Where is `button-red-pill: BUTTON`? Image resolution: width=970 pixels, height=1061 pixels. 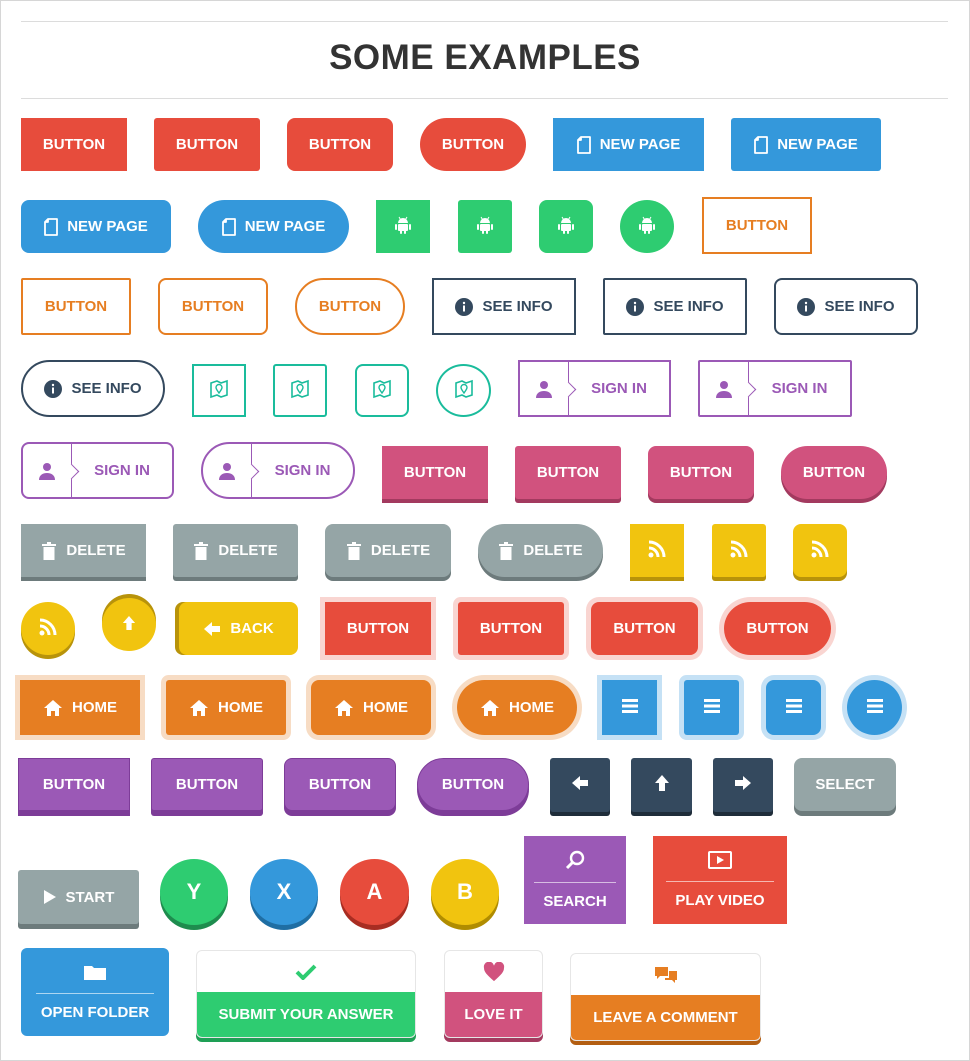
button-red-pill: BUTTON is located at coordinates (473, 144).